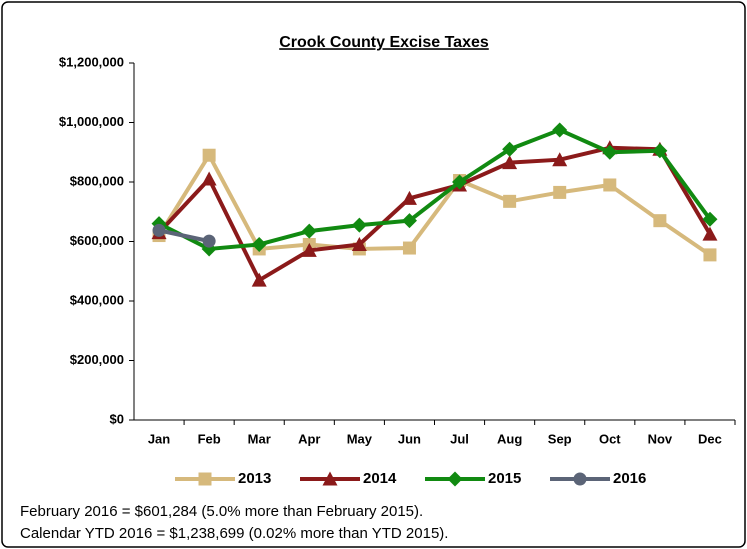  I want to click on x-tick-label: Sep, so click(560, 438).